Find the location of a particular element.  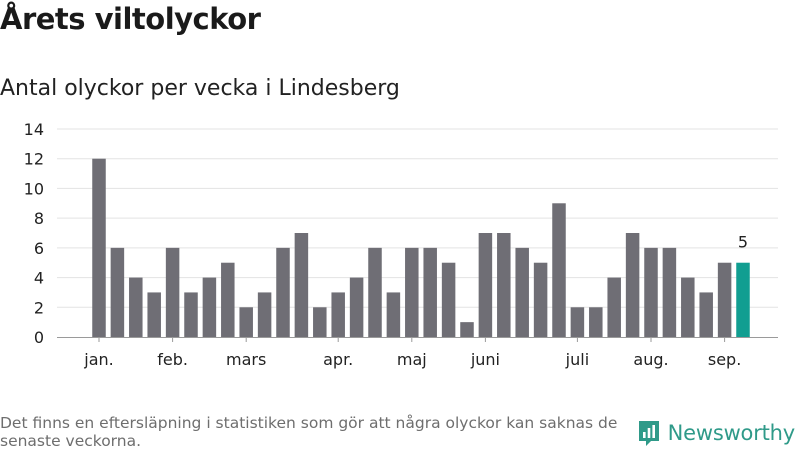

chart-subtitle: Antal olyckor per vecka i Lindesberg is located at coordinates (200, 88).